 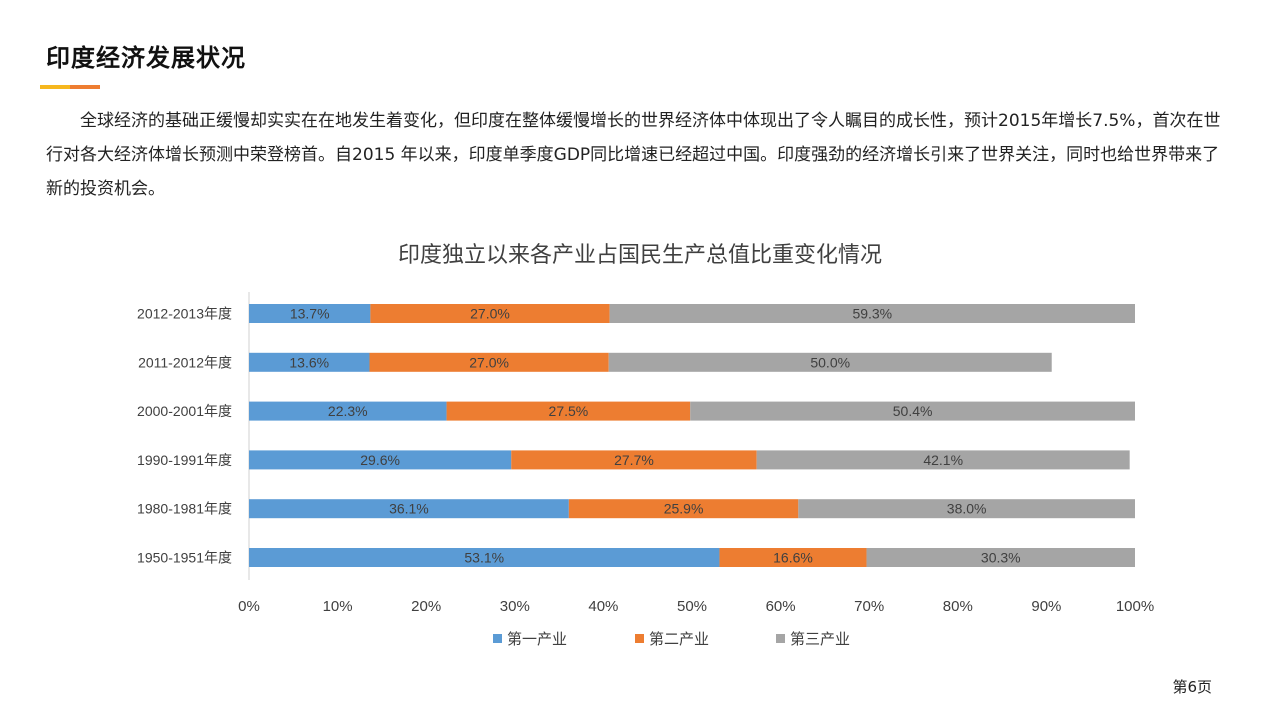 What do you see at coordinates (639, 255) in the screenshot?
I see `chart-title: 印度独立以来各产业占国民生产总值比重变化情况` at bounding box center [639, 255].